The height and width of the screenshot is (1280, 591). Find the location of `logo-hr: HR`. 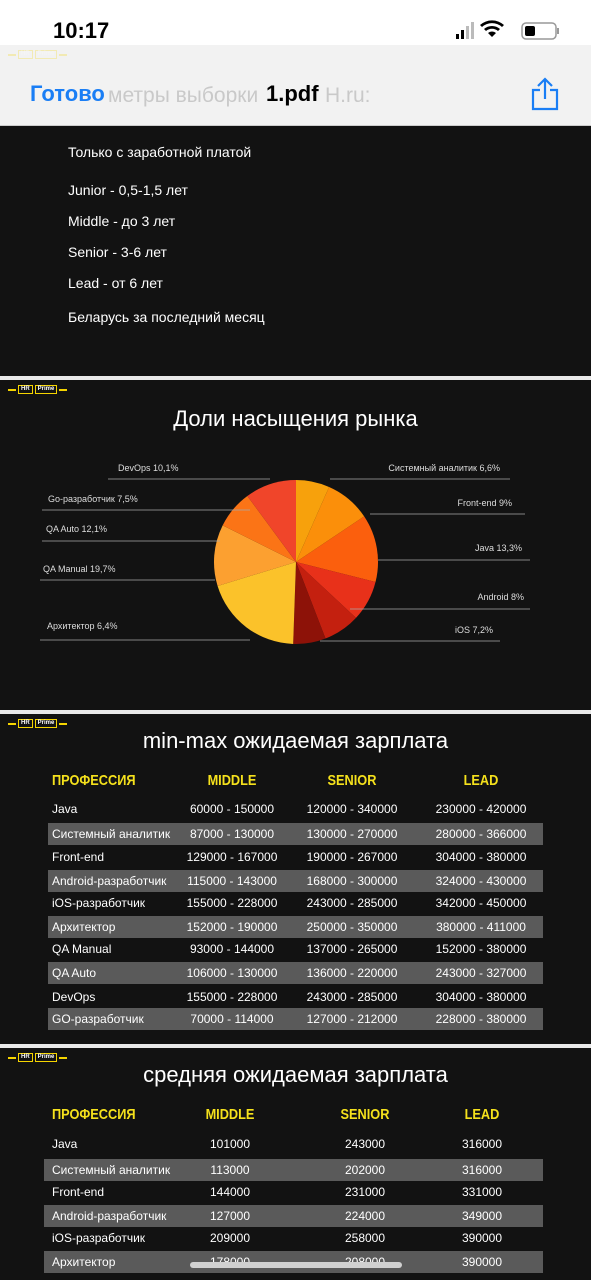

logo-hr: HR is located at coordinates (25, 54).